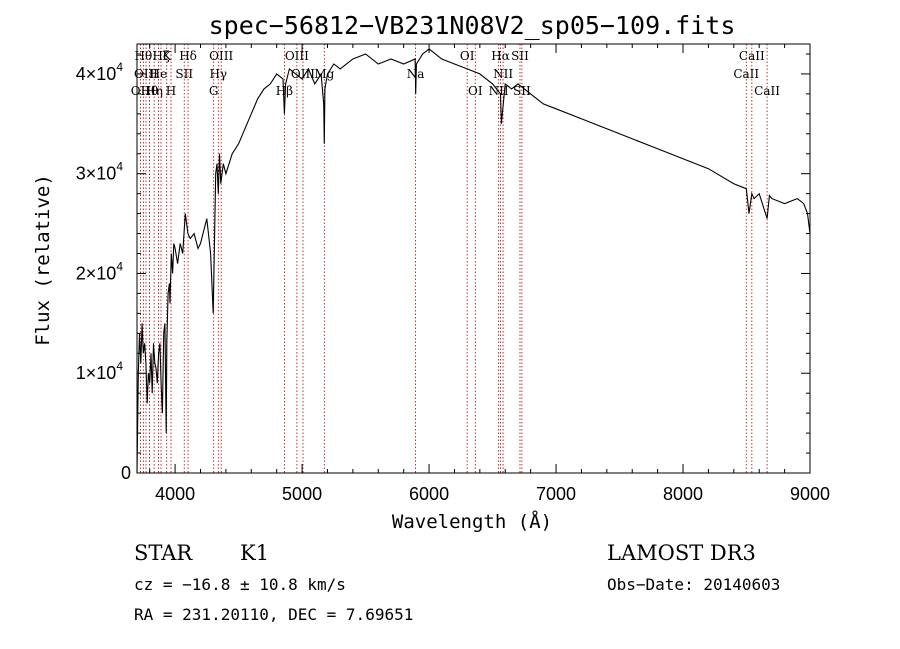 The height and width of the screenshot is (649, 900). Describe the element at coordinates (767, 91) in the screenshot. I see `line-label-28: CaII` at that location.